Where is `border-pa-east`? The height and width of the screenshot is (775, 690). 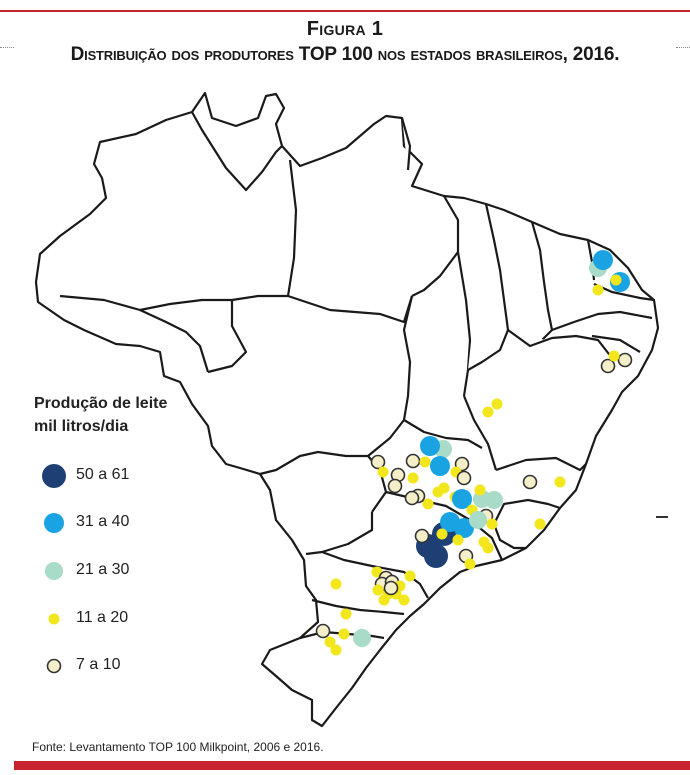 border-pa-east is located at coordinates (435, 246).